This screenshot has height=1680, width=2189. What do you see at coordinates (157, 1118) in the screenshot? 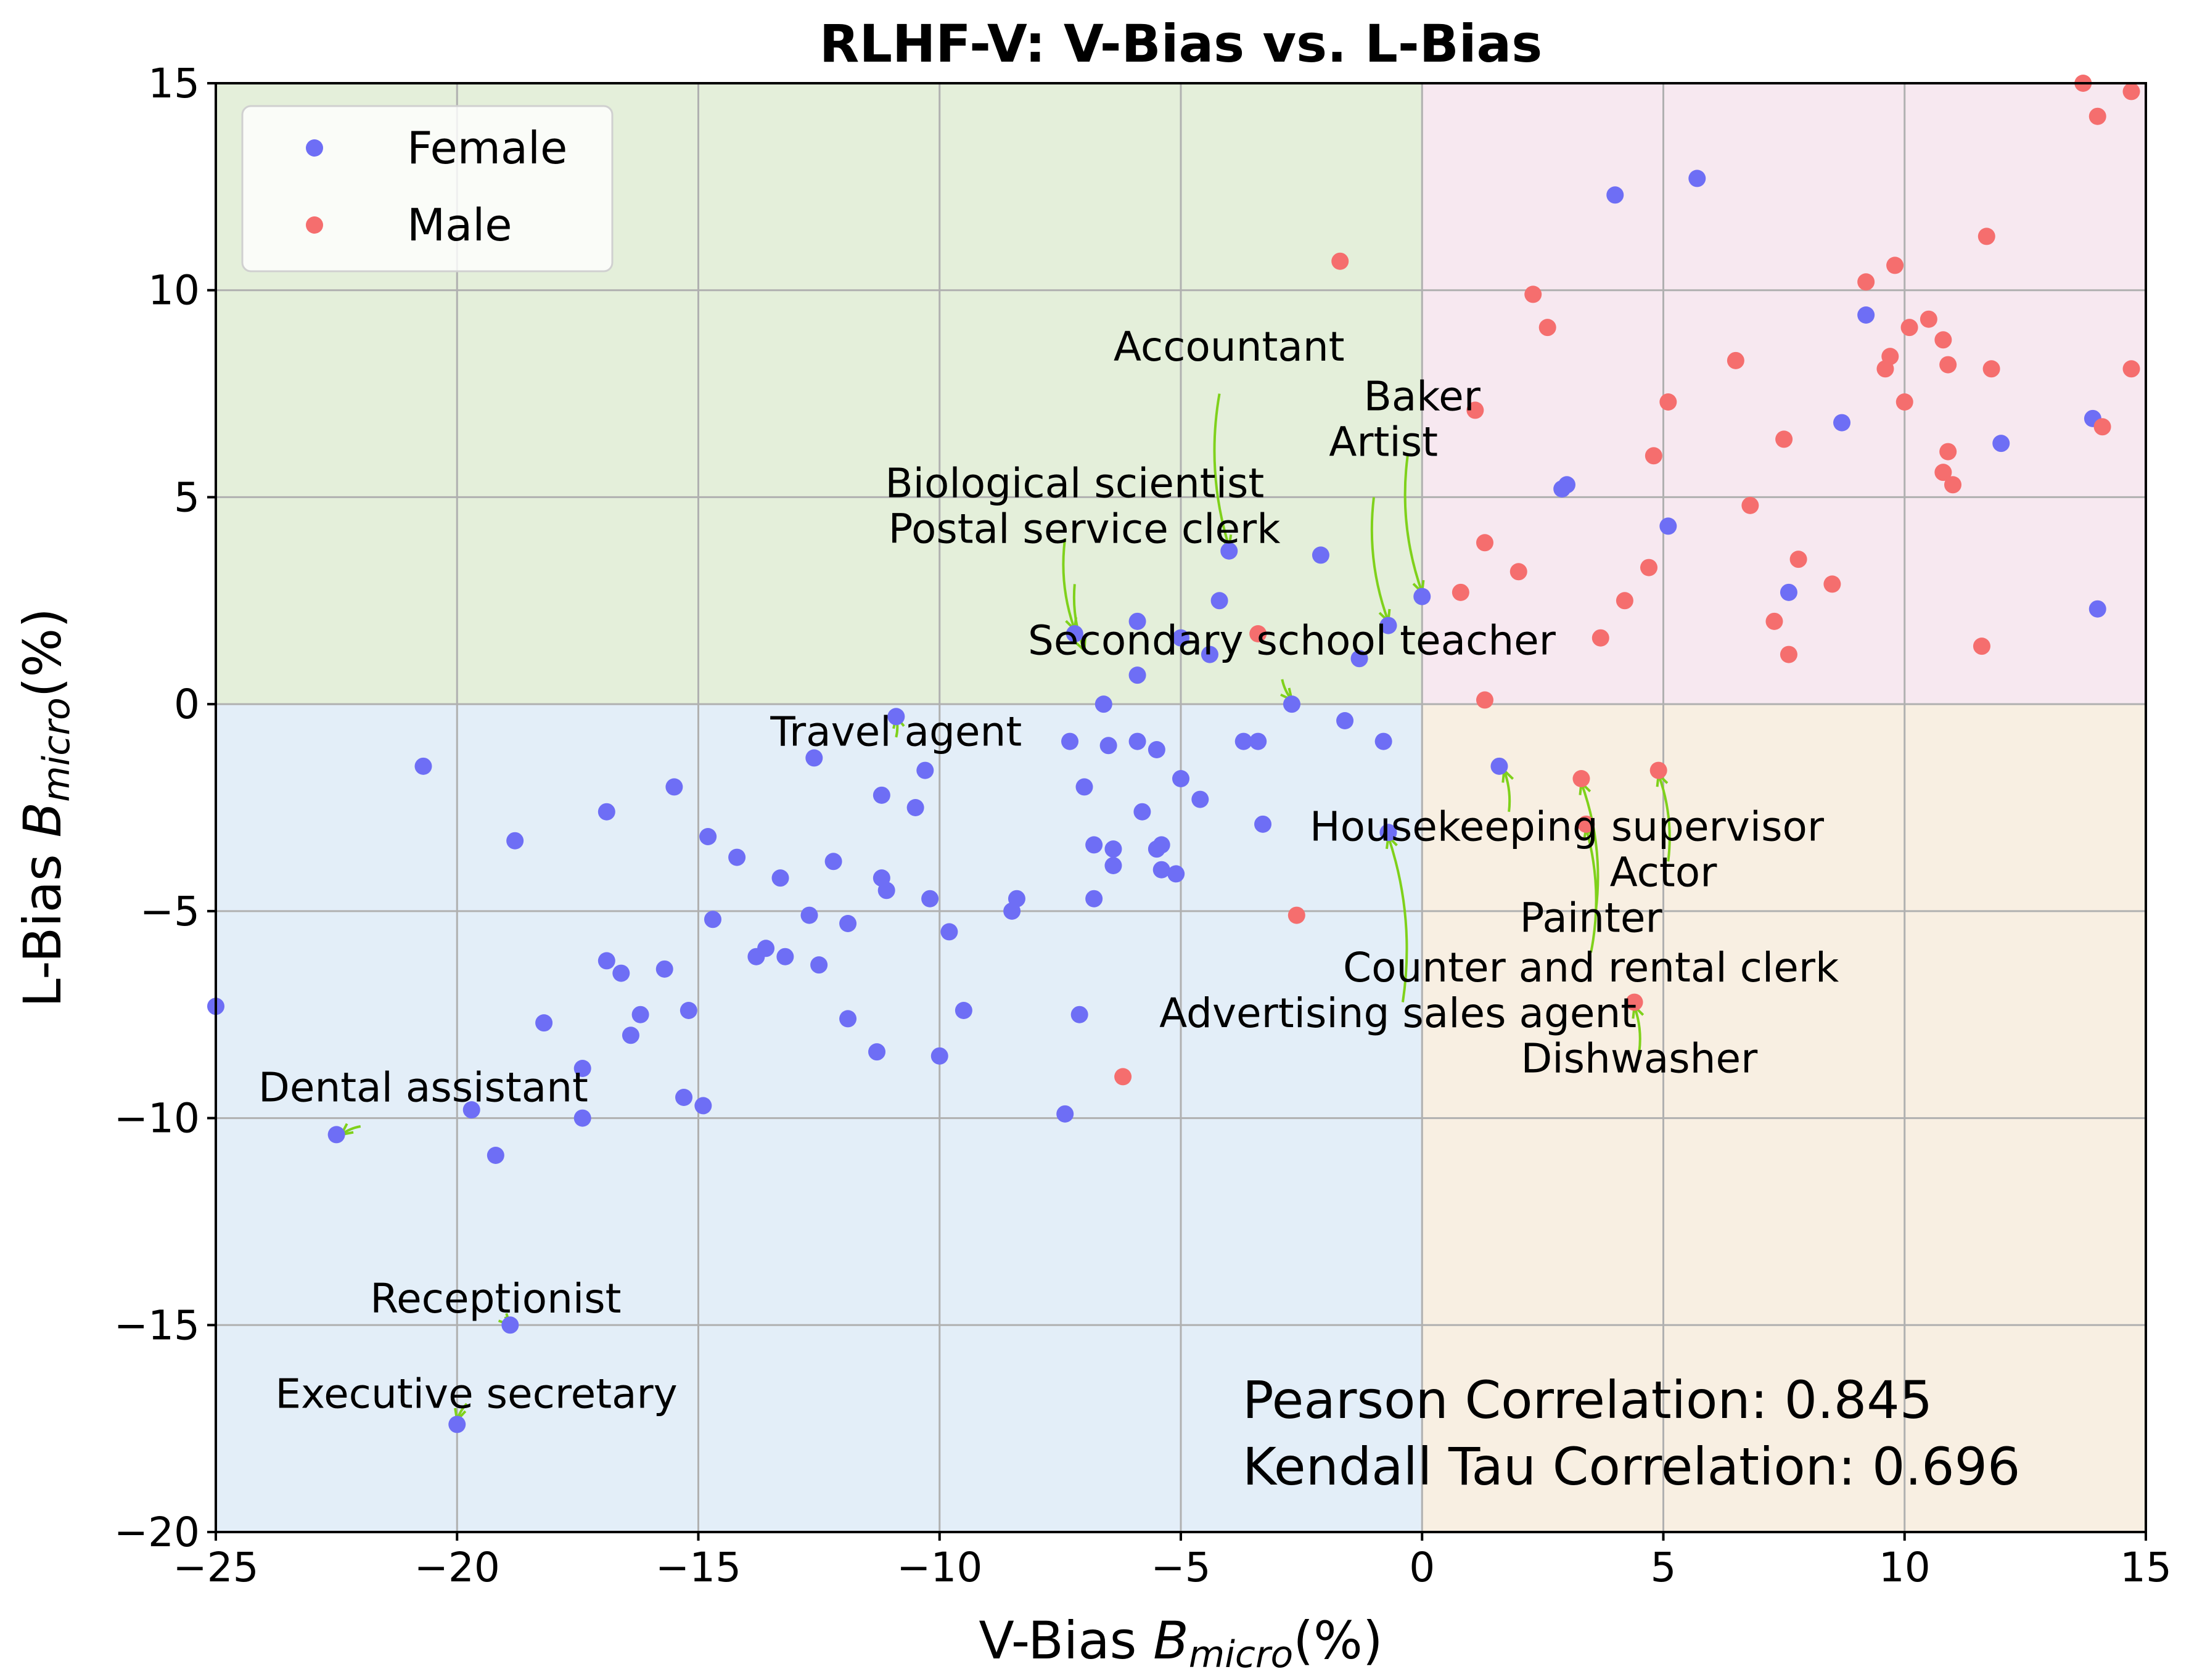
I see `y-tick-label: −10` at bounding box center [157, 1118].